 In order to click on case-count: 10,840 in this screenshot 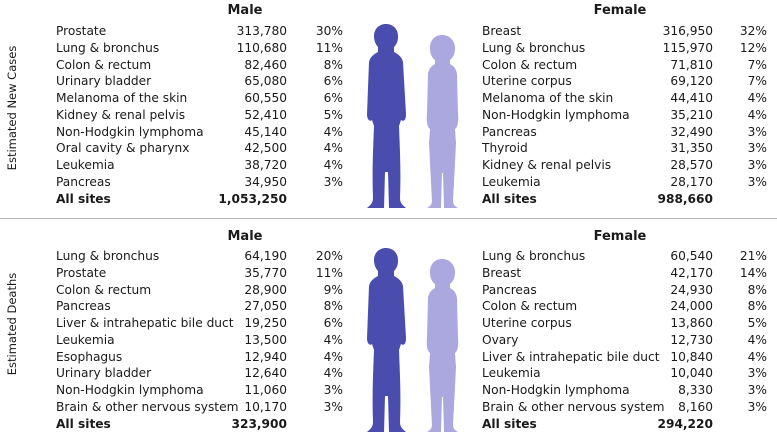, I will do `click(691, 356)`.